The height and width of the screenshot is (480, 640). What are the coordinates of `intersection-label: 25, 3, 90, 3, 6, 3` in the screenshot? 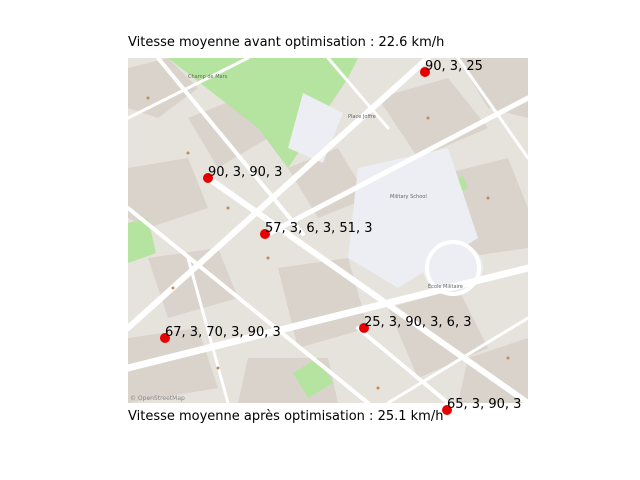 It's located at (418, 322).